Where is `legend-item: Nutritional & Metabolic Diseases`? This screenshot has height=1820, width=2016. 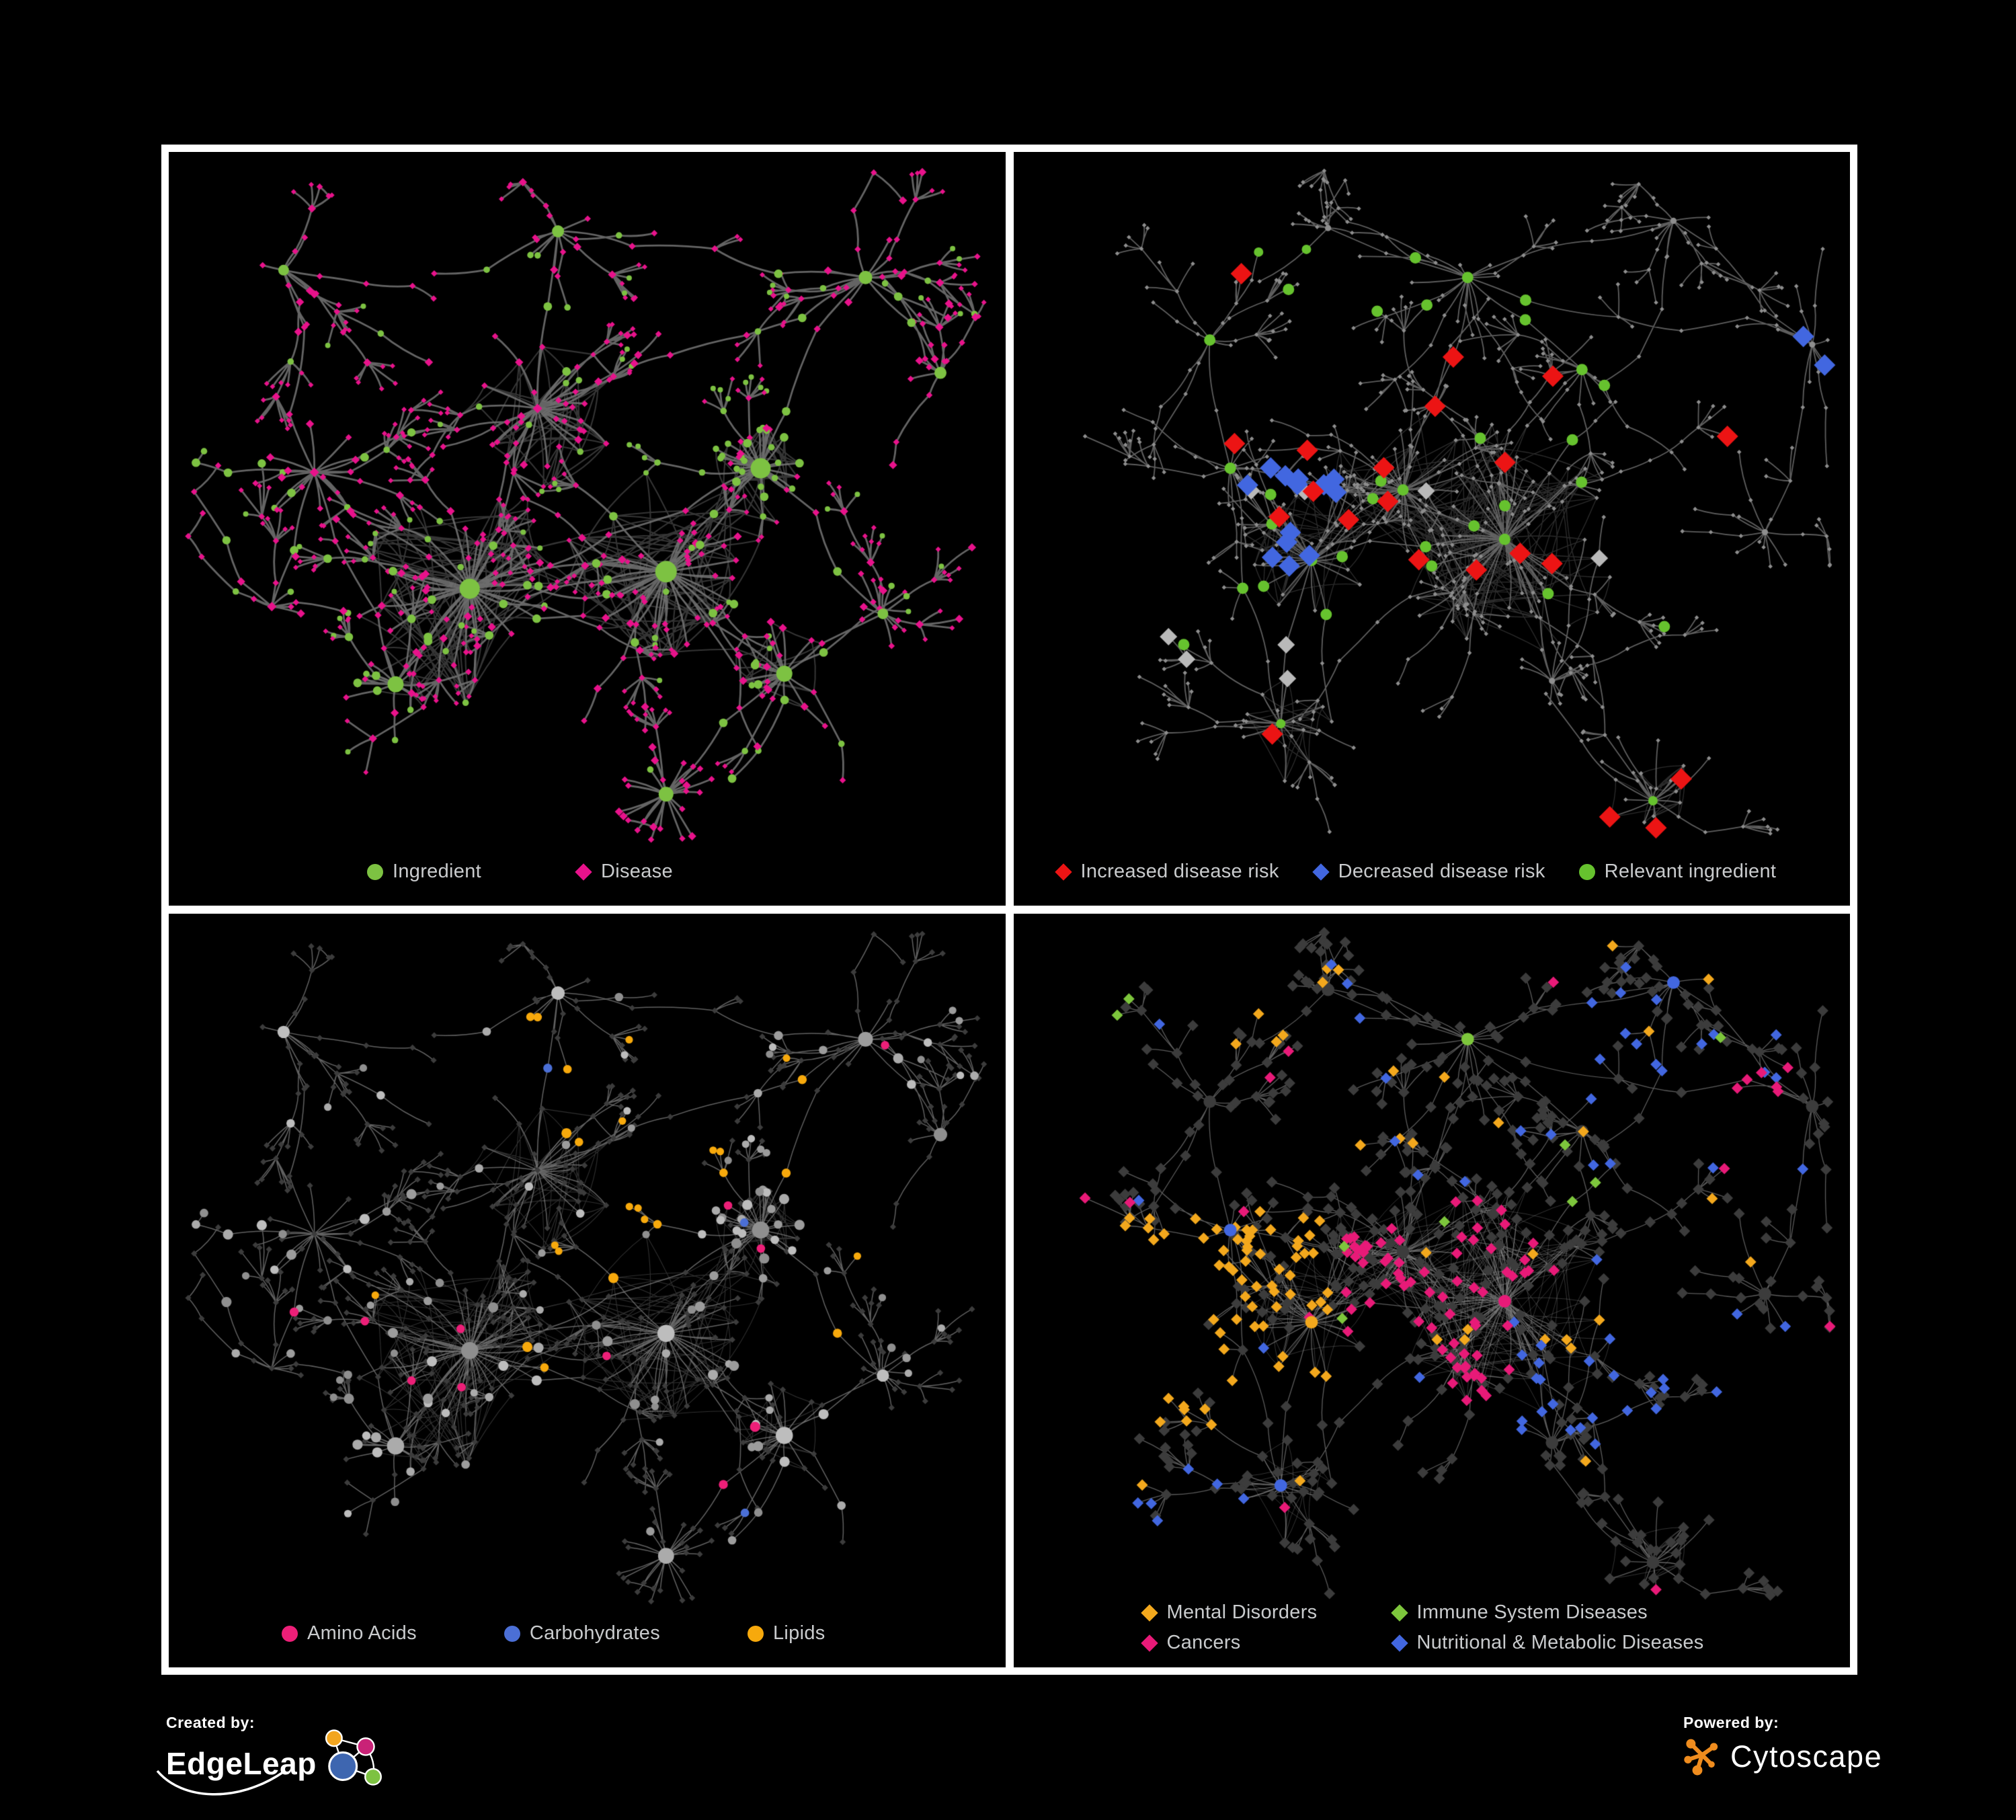 legend-item: Nutritional & Metabolic Diseases is located at coordinates (1547, 1643).